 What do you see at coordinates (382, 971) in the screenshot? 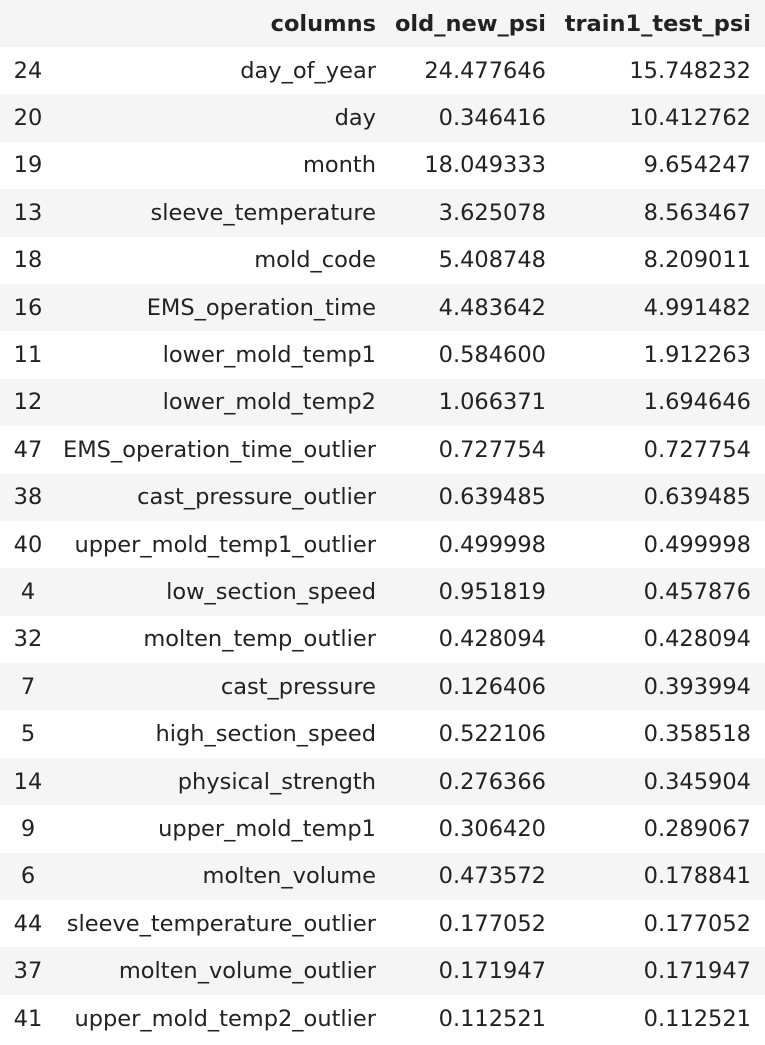
I see `table-row: 37 molten_volume_outlier 0.171947 0.171947` at bounding box center [382, 971].